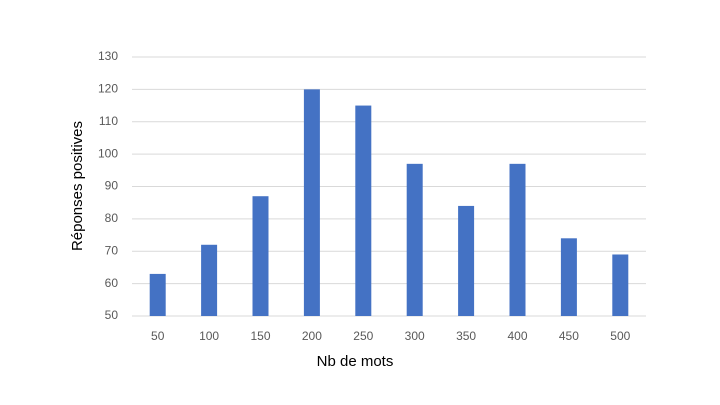 The height and width of the screenshot is (405, 720). What do you see at coordinates (108, 121) in the screenshot?
I see `y-tick-label: 110` at bounding box center [108, 121].